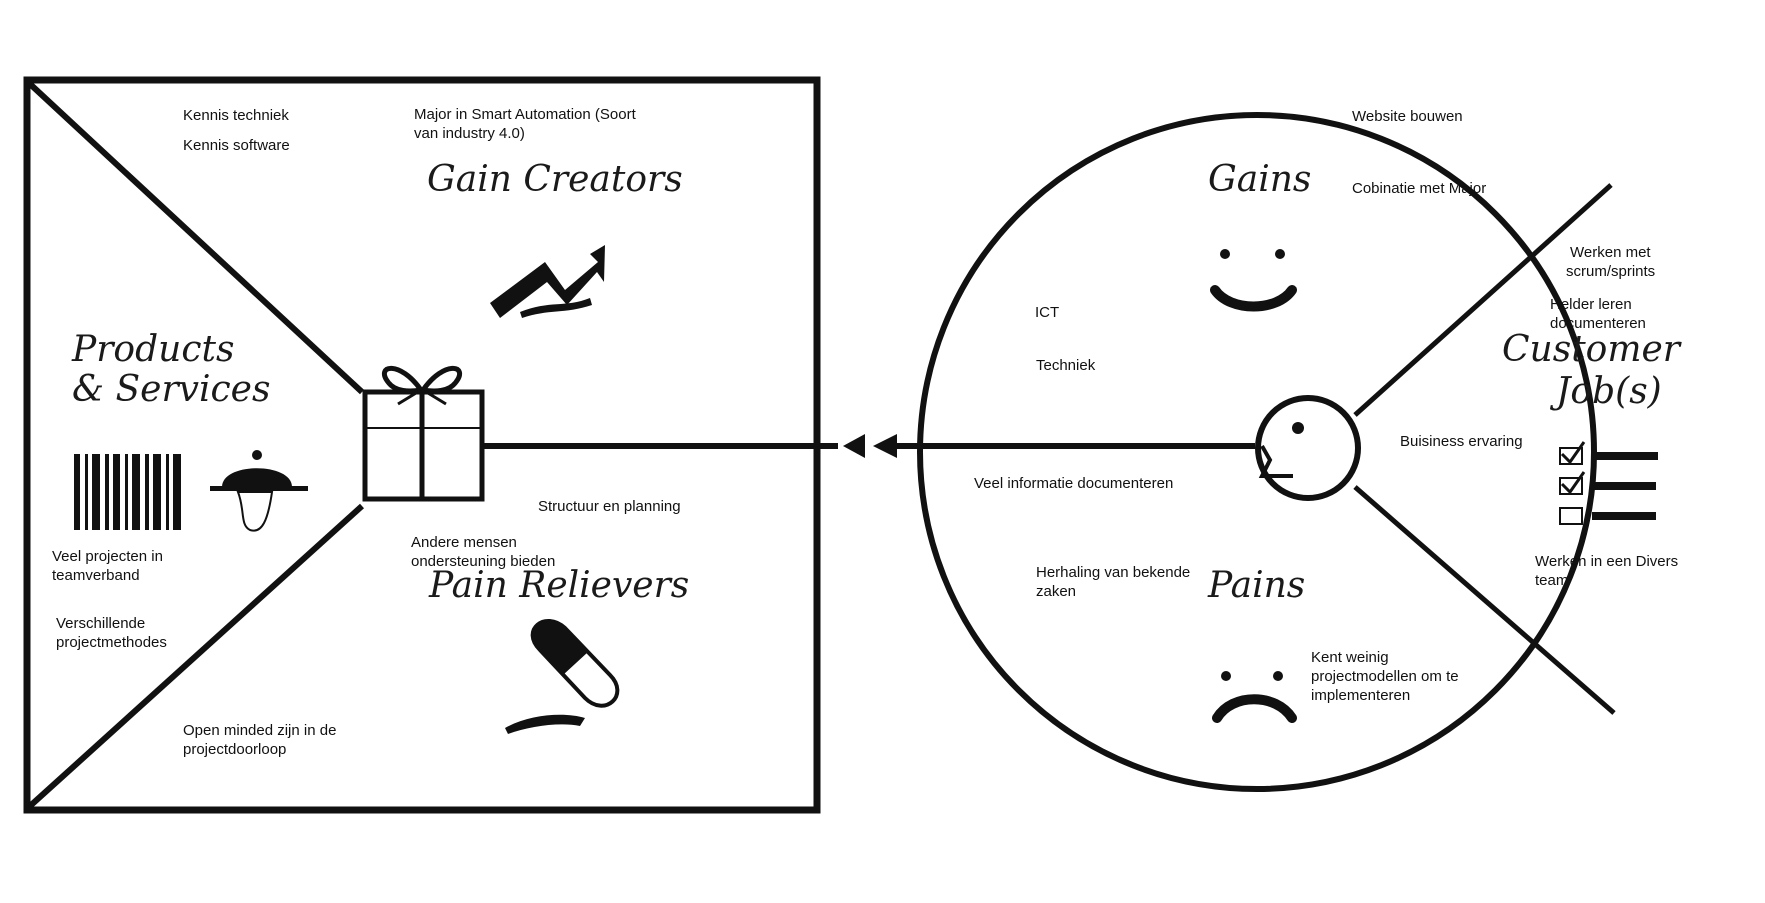 The width and height of the screenshot is (1765, 903). What do you see at coordinates (1257, 585) in the screenshot?
I see `pains-heading: Pains` at bounding box center [1257, 585].